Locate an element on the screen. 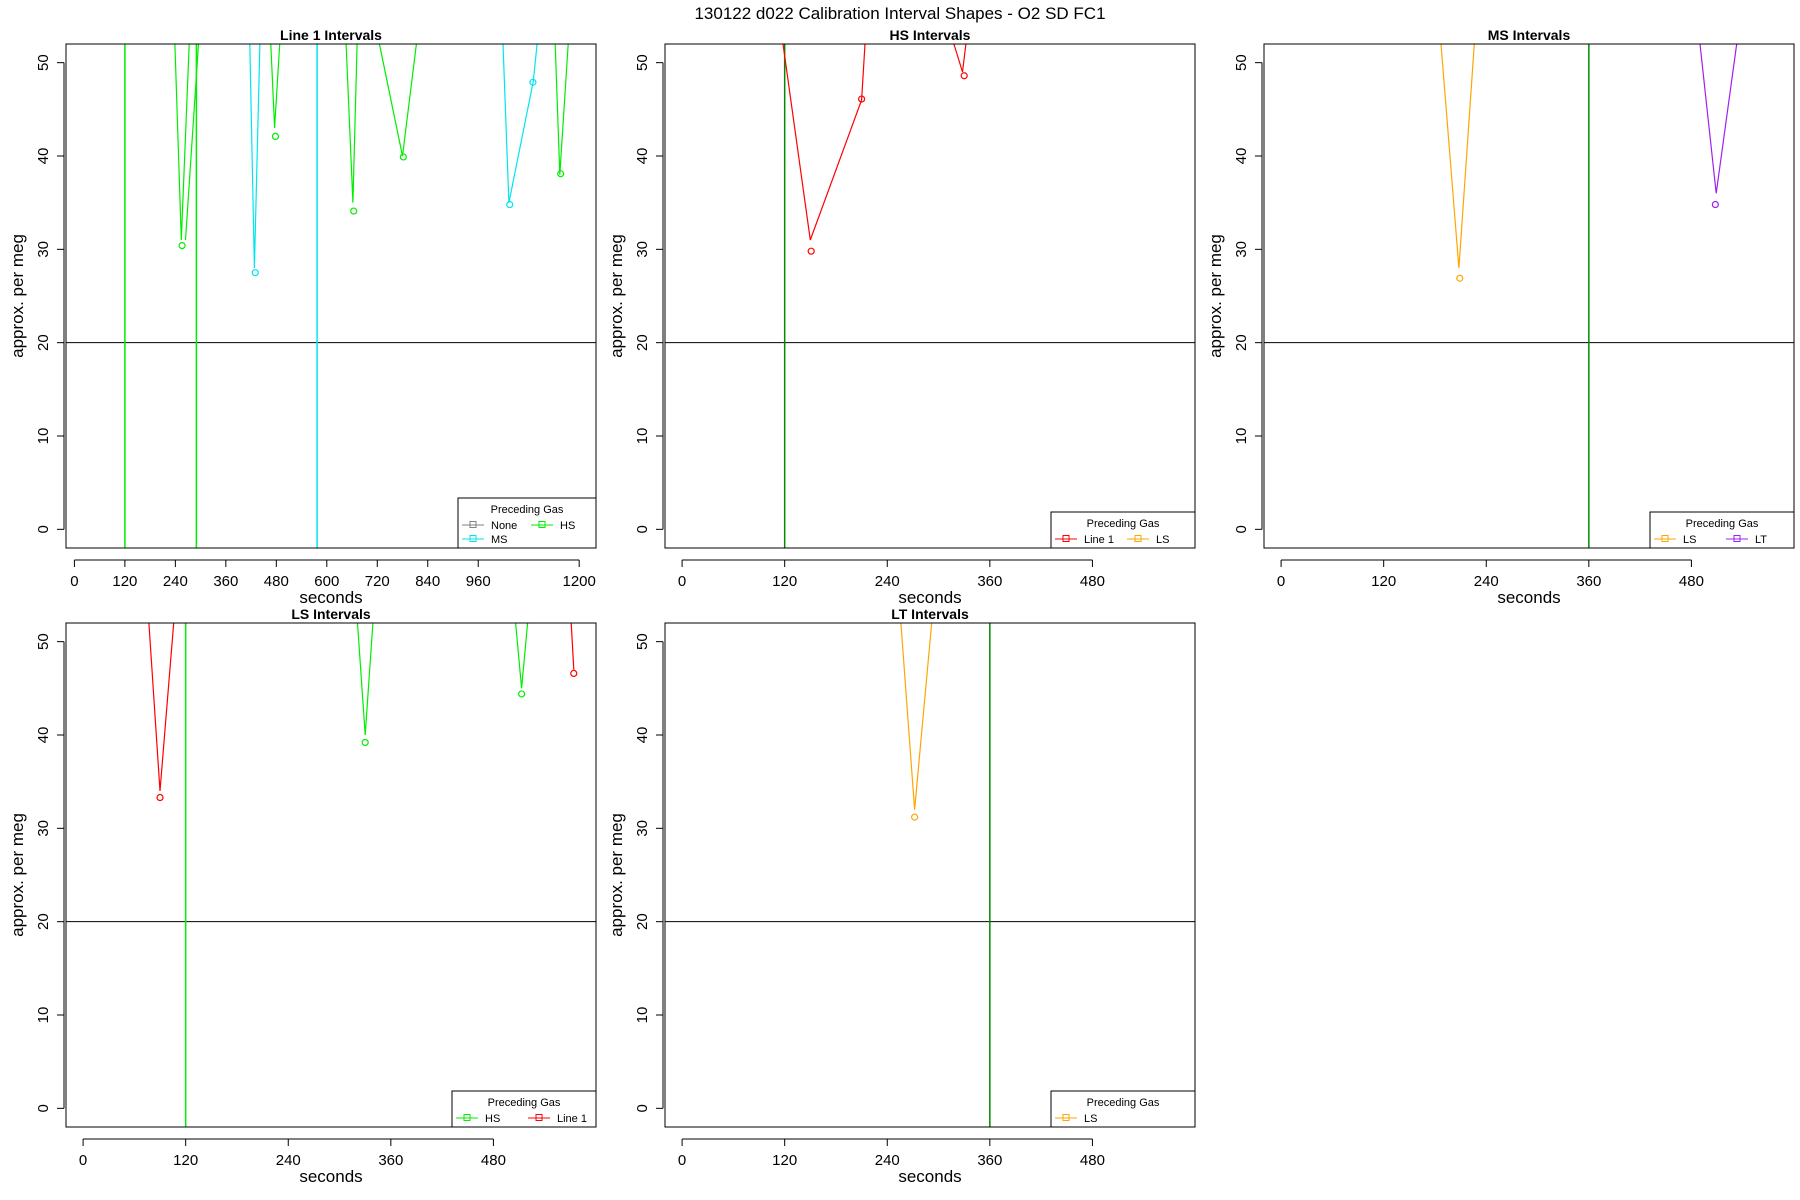 The image size is (1800, 1200). legend-entry-label: None is located at coordinates (504, 526).